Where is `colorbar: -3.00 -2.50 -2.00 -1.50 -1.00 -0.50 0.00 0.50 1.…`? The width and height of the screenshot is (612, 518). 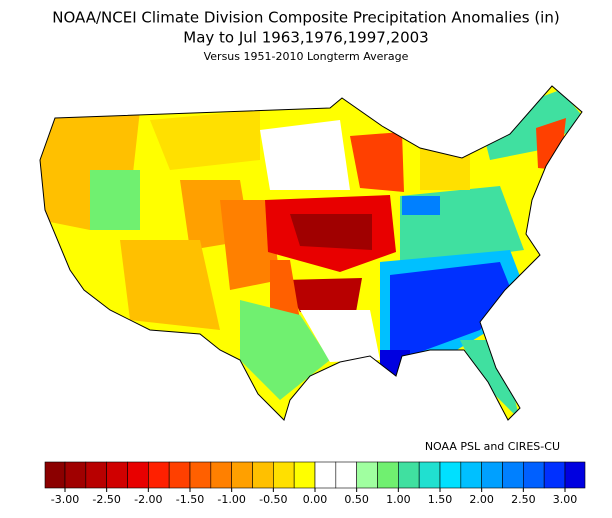
colorbar: -3.00 -2.50 -2.00 -1.50 -1.00 -0.50 0.00 0.50 1.… is located at coordinates (315, 483).